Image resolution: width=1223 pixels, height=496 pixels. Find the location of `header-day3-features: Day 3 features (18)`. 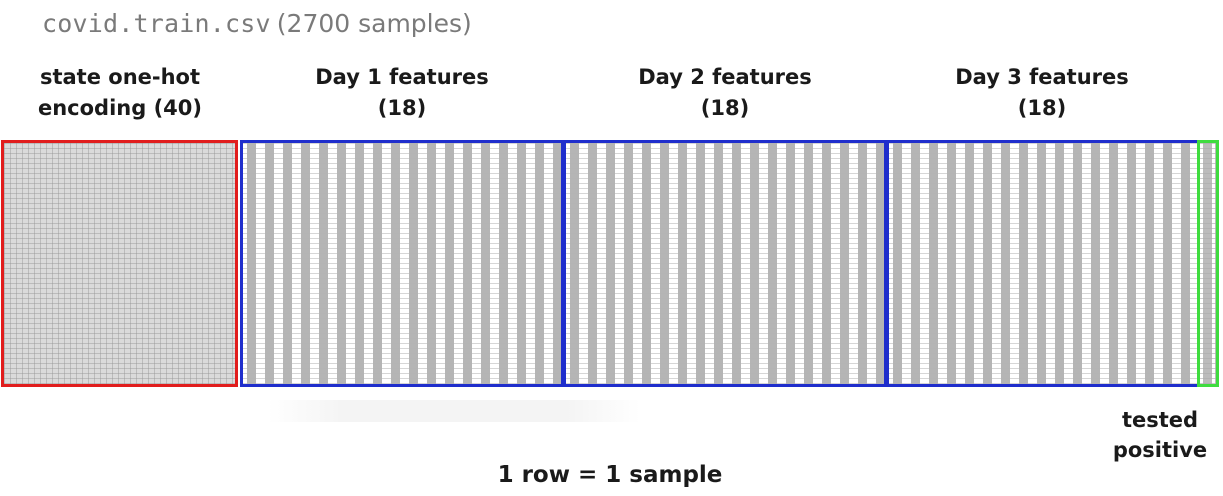

header-day3-features: Day 3 features (18) is located at coordinates (1042, 94).